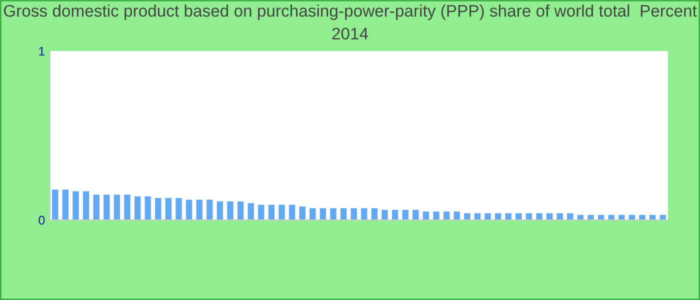 This screenshot has height=300, width=700. I want to click on y-tick-label: 0, so click(41, 220).